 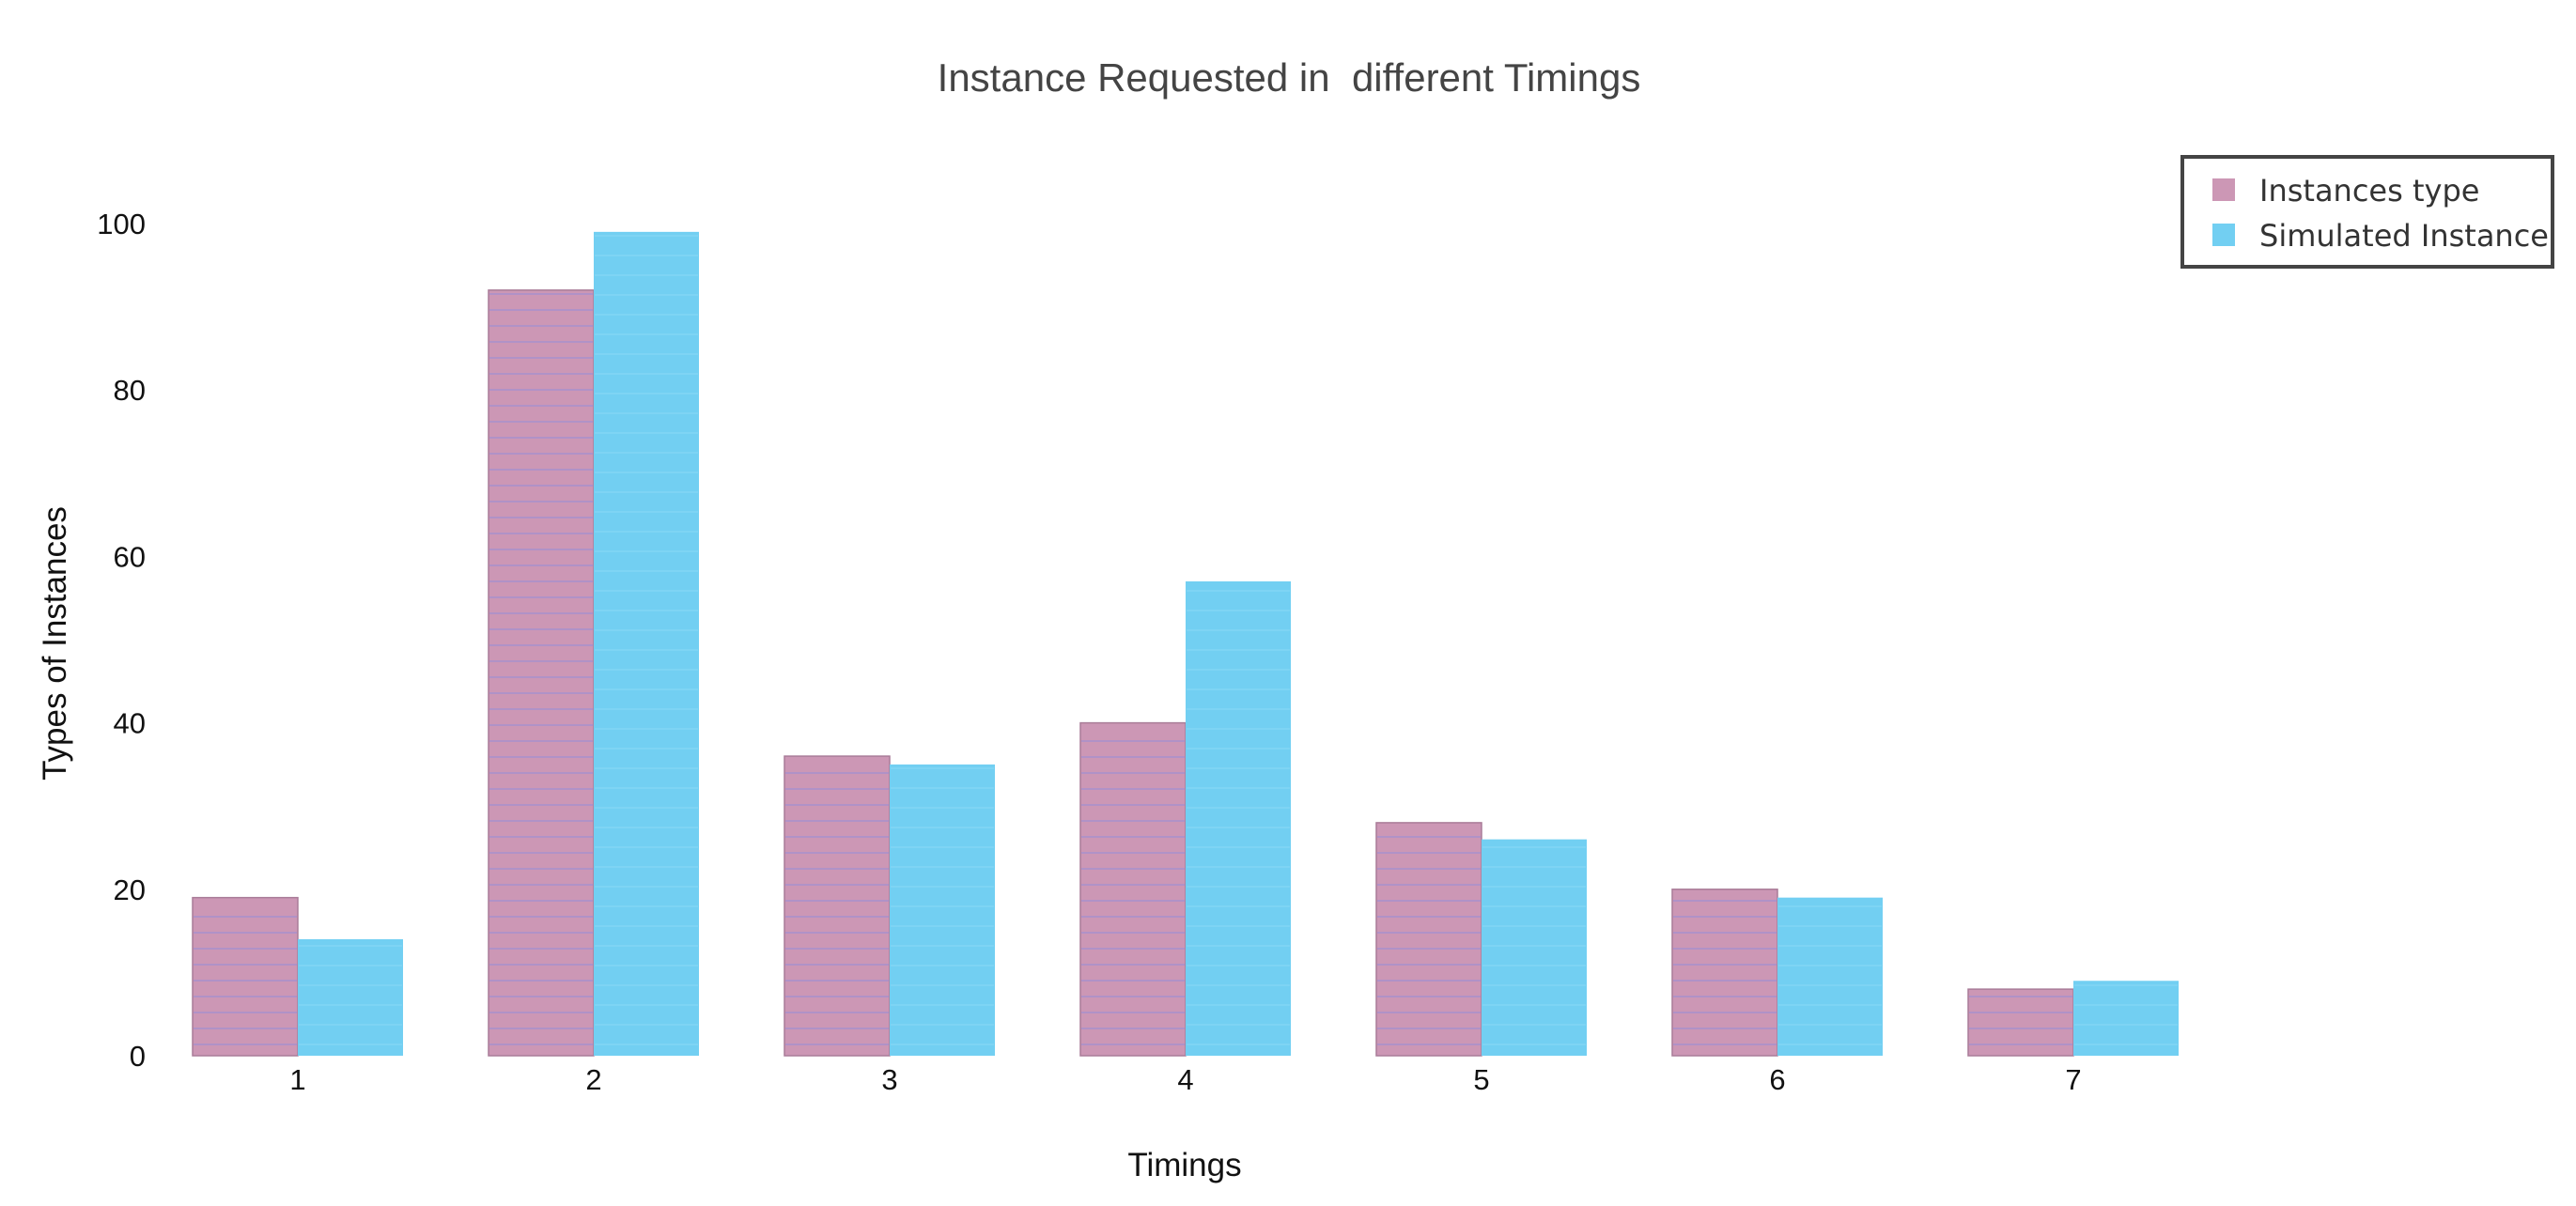 I want to click on legend-box, so click(x=2367, y=212).